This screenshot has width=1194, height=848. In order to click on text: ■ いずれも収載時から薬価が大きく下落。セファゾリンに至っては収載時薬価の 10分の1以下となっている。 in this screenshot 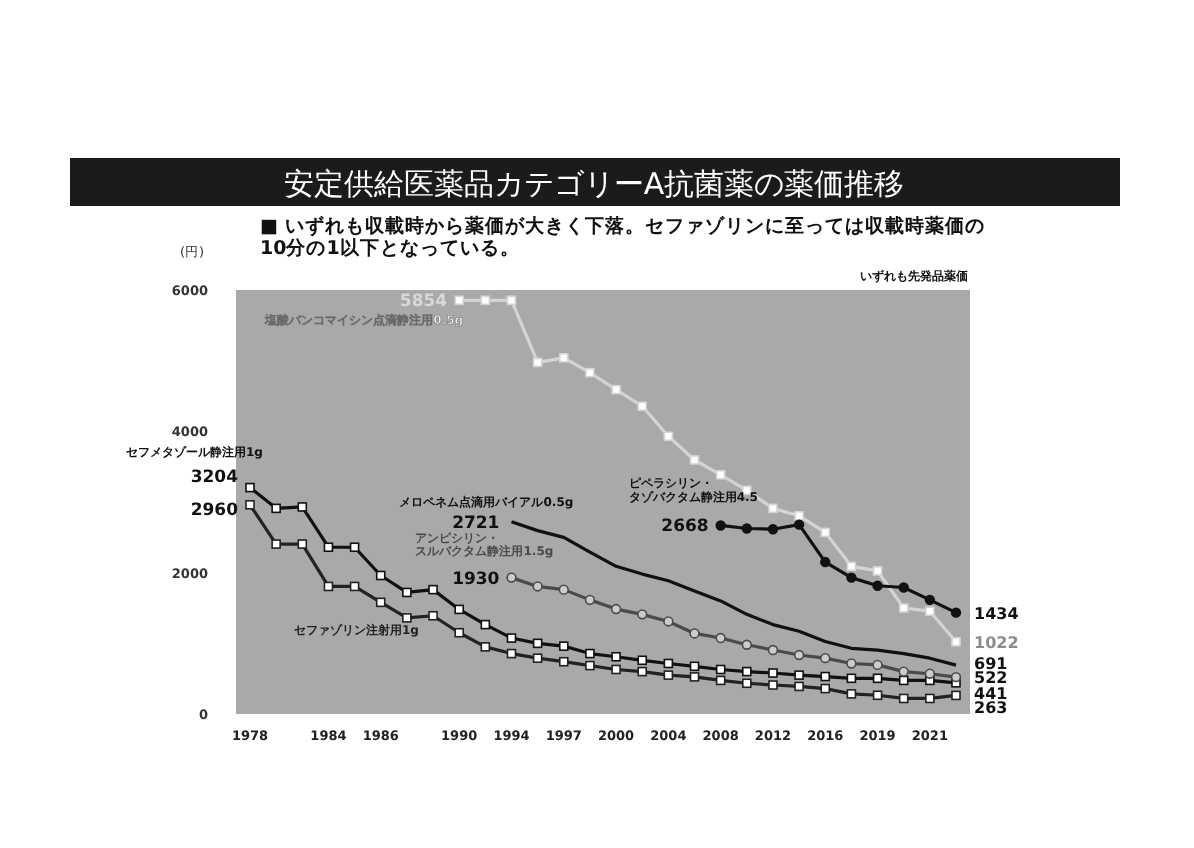, I will do `click(622, 237)`.